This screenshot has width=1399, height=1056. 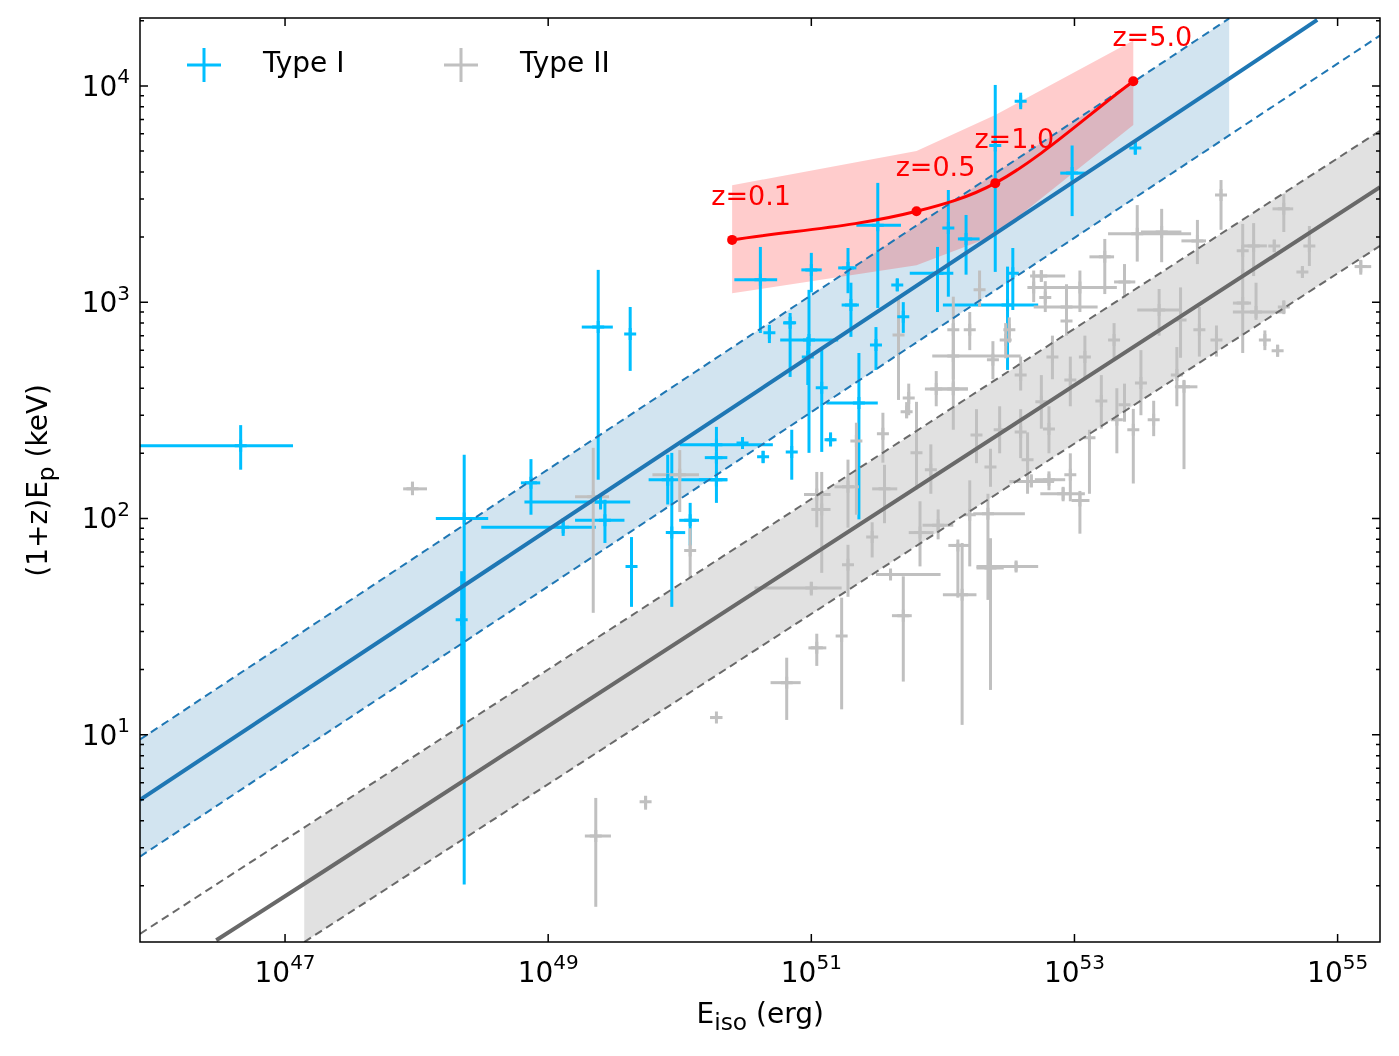 I want to click on legend-label: Type I, so click(x=303, y=63).